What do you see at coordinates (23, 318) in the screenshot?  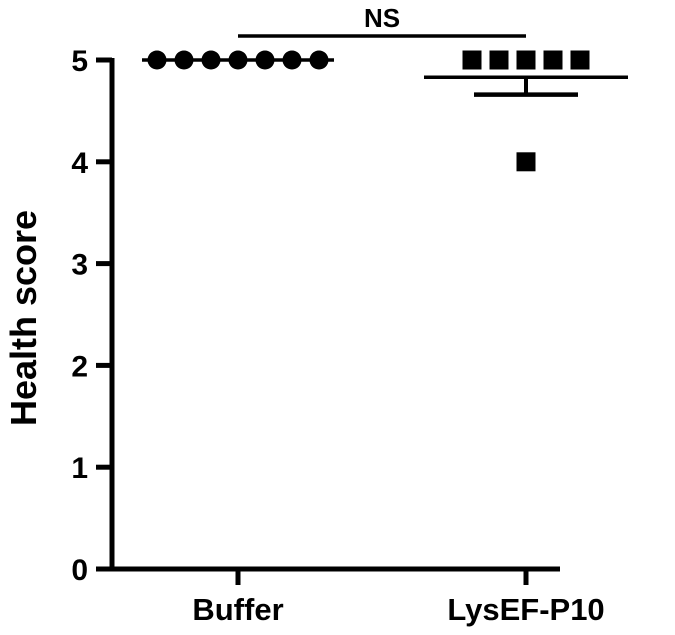 I see `y-axis-label: Health score` at bounding box center [23, 318].